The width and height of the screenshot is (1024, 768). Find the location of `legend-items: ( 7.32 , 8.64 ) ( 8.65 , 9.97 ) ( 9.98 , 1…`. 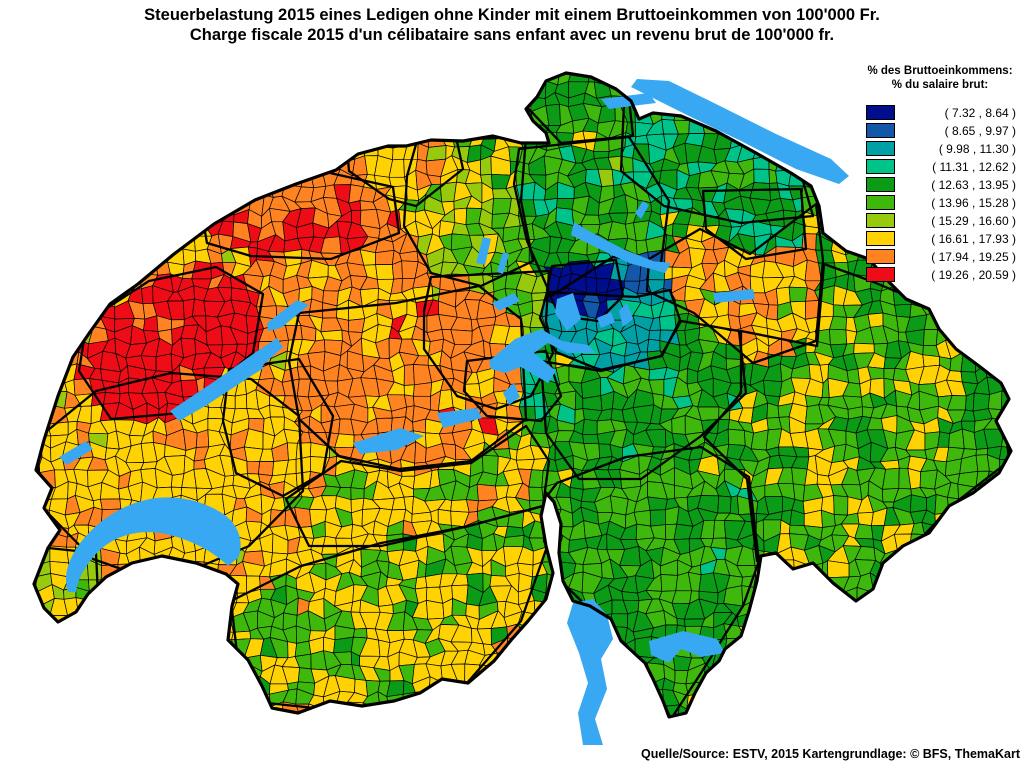

legend-items: ( 7.32 , 8.64 ) ( 8.65 , 9.97 ) ( 9.98 , 1… is located at coordinates (940, 193).